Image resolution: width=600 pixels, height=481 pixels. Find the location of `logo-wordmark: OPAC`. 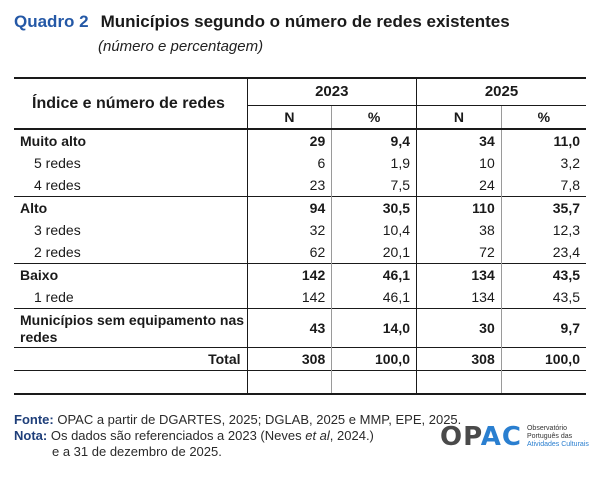

logo-wordmark: OPAC is located at coordinates (481, 437).